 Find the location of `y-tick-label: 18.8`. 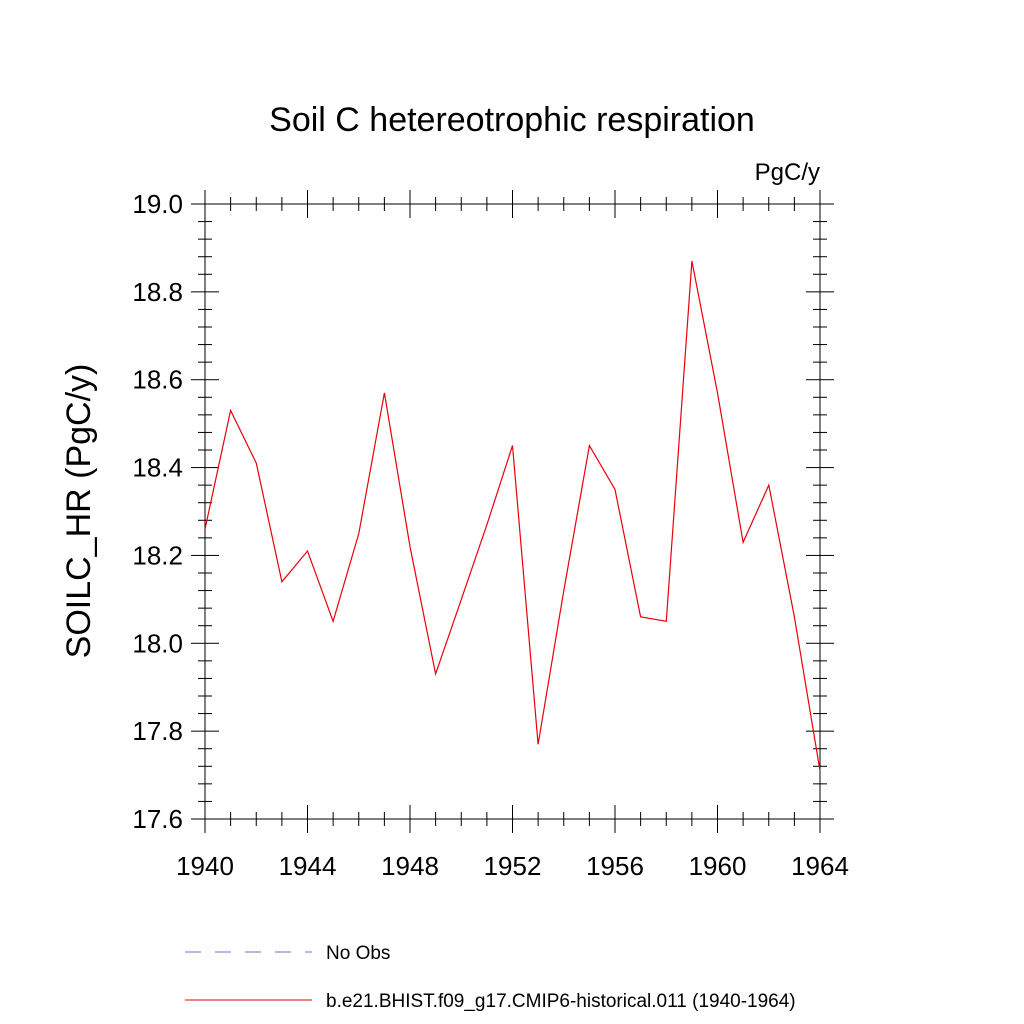

y-tick-label: 18.8 is located at coordinates (157, 292).